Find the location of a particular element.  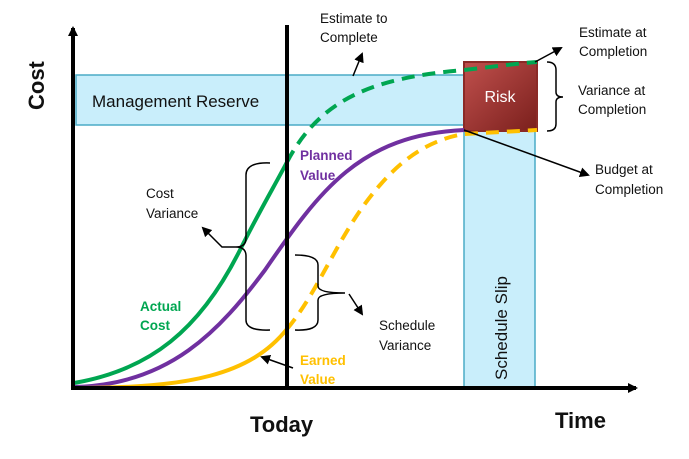

schedule-slip-band is located at coordinates (499, 256).